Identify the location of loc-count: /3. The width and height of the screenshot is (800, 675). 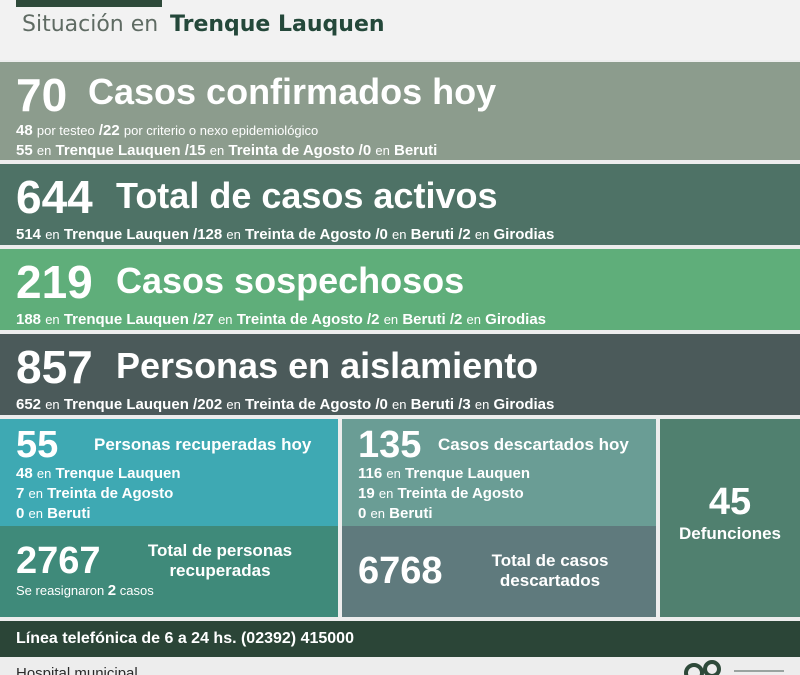
(464, 404).